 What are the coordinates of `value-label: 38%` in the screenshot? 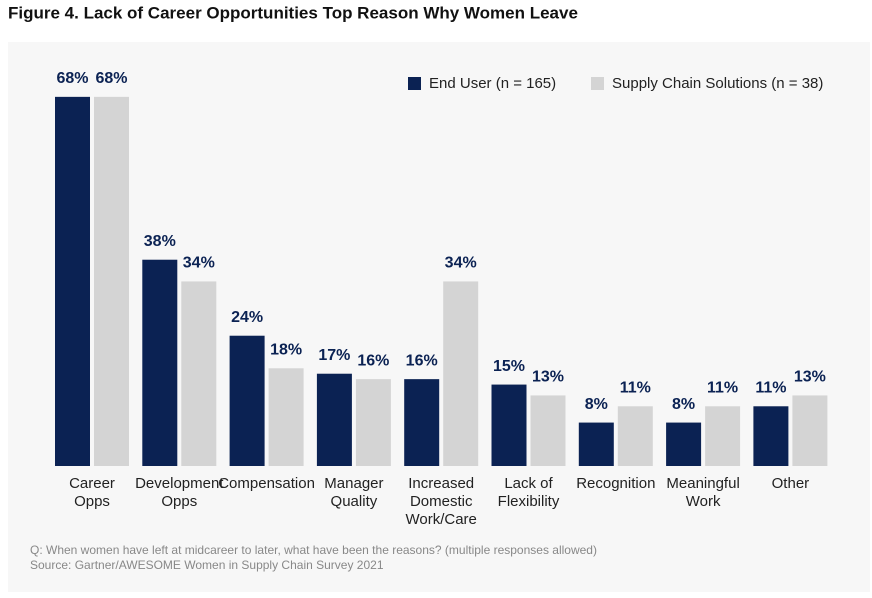 It's located at (160, 241).